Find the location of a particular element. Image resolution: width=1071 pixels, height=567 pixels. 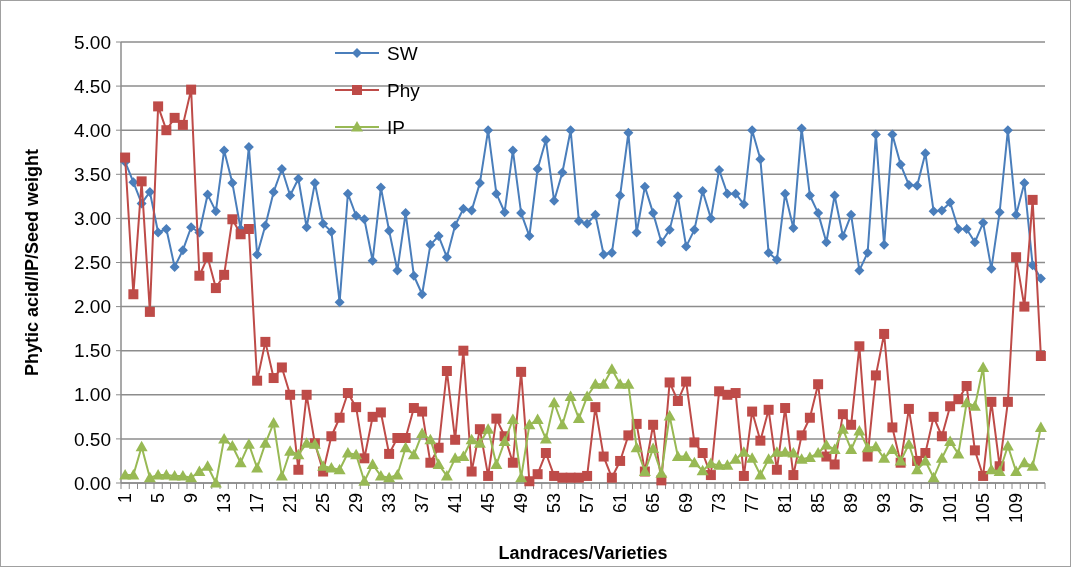

x-tick-label: 13 is located at coordinates (224, 503).